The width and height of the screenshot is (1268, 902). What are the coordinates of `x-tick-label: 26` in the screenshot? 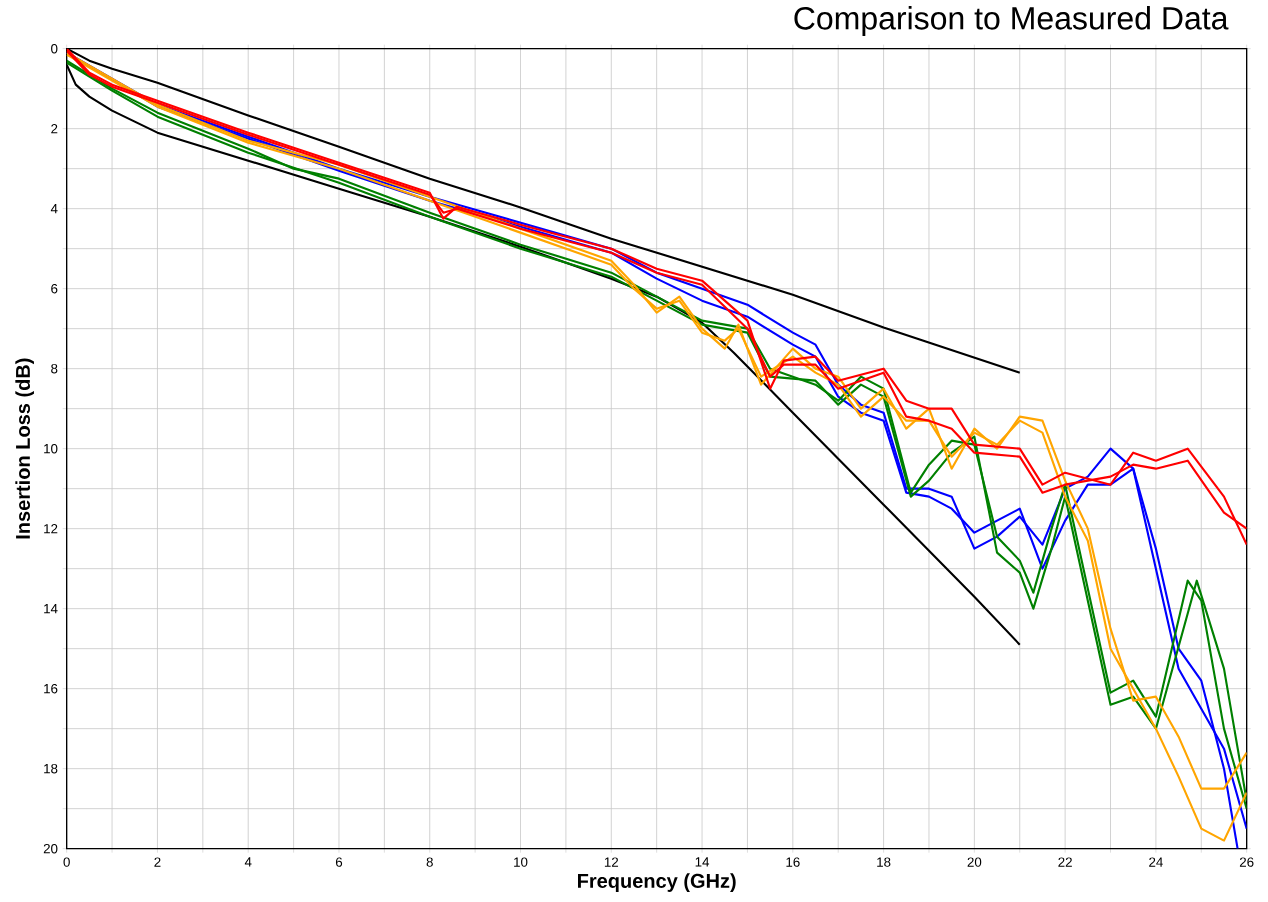 It's located at (1246, 862).